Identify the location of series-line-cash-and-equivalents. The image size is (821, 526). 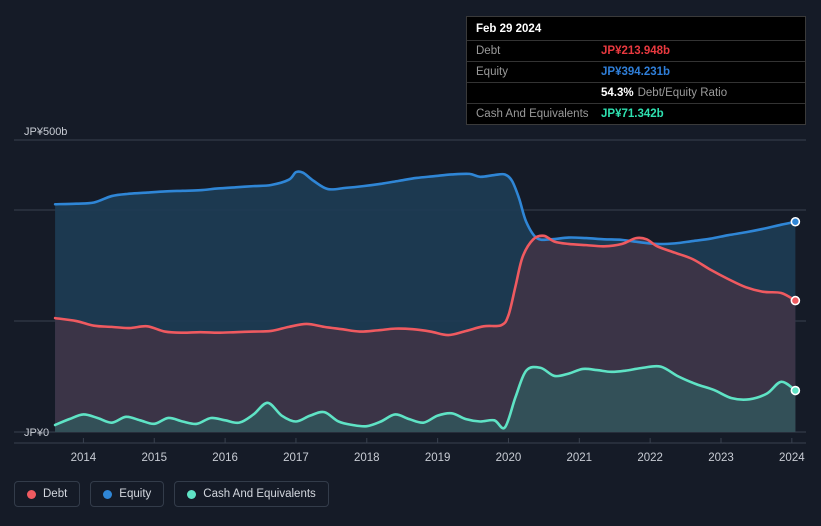
(425, 397).